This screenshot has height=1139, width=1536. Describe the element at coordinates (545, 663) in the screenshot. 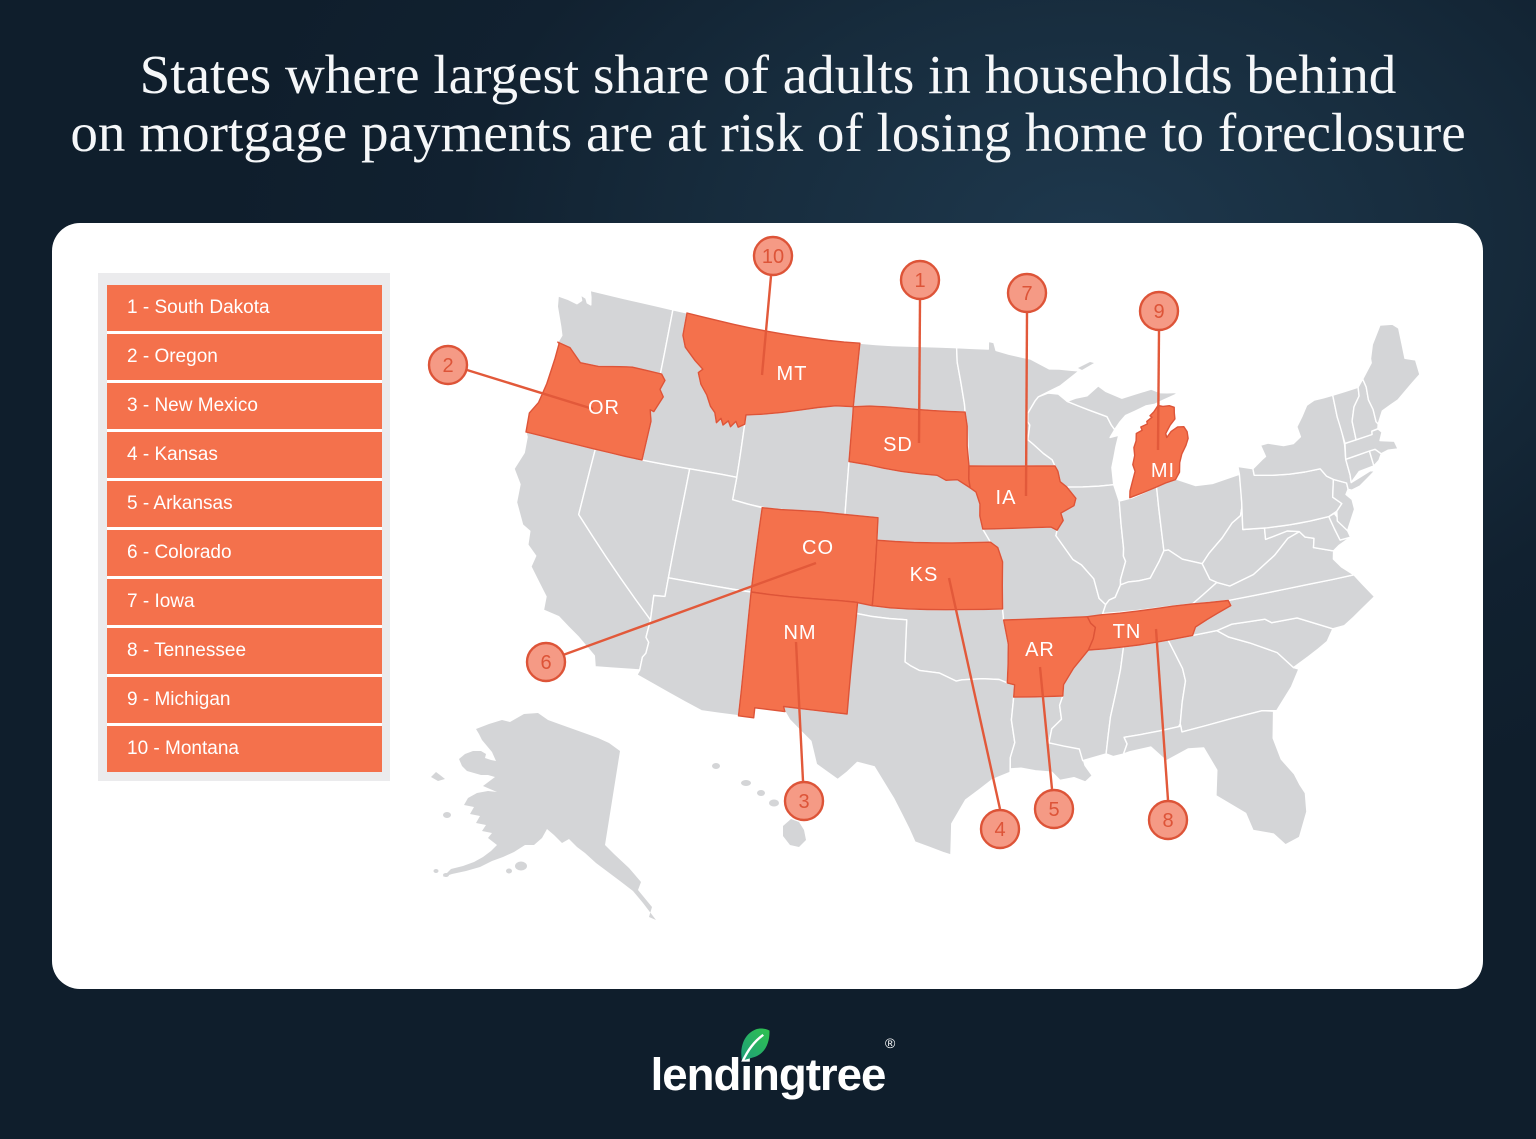

I see `svg-text: 6` at that location.